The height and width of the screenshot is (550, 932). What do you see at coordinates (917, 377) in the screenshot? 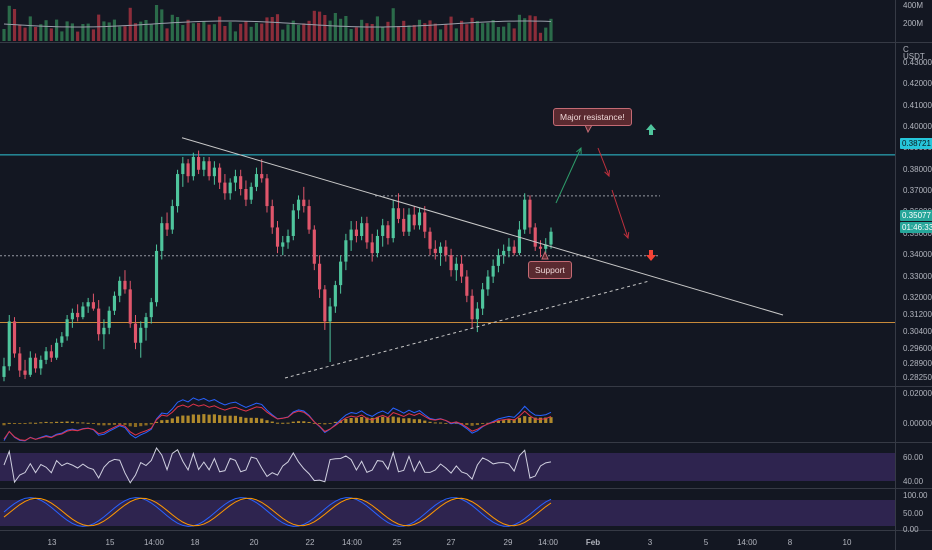
I see `price-tick: 0.28250` at bounding box center [917, 377].